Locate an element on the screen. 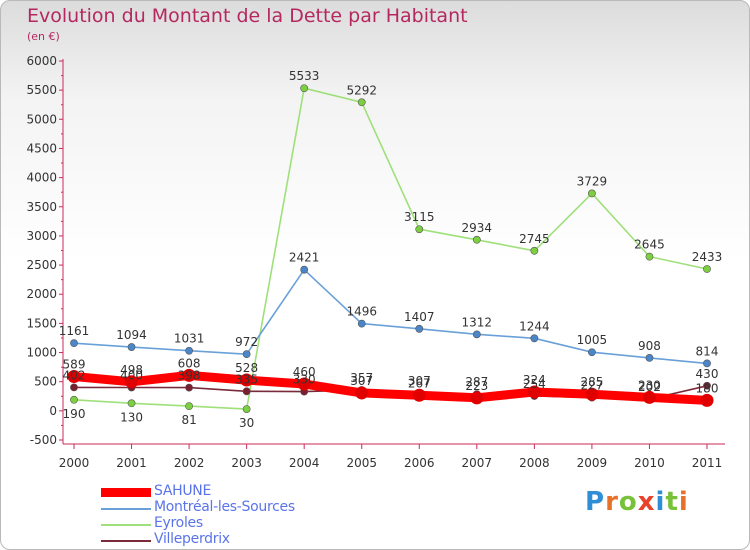 This screenshot has width=750, height=550. x-tick-label: 2010 is located at coordinates (649, 463).